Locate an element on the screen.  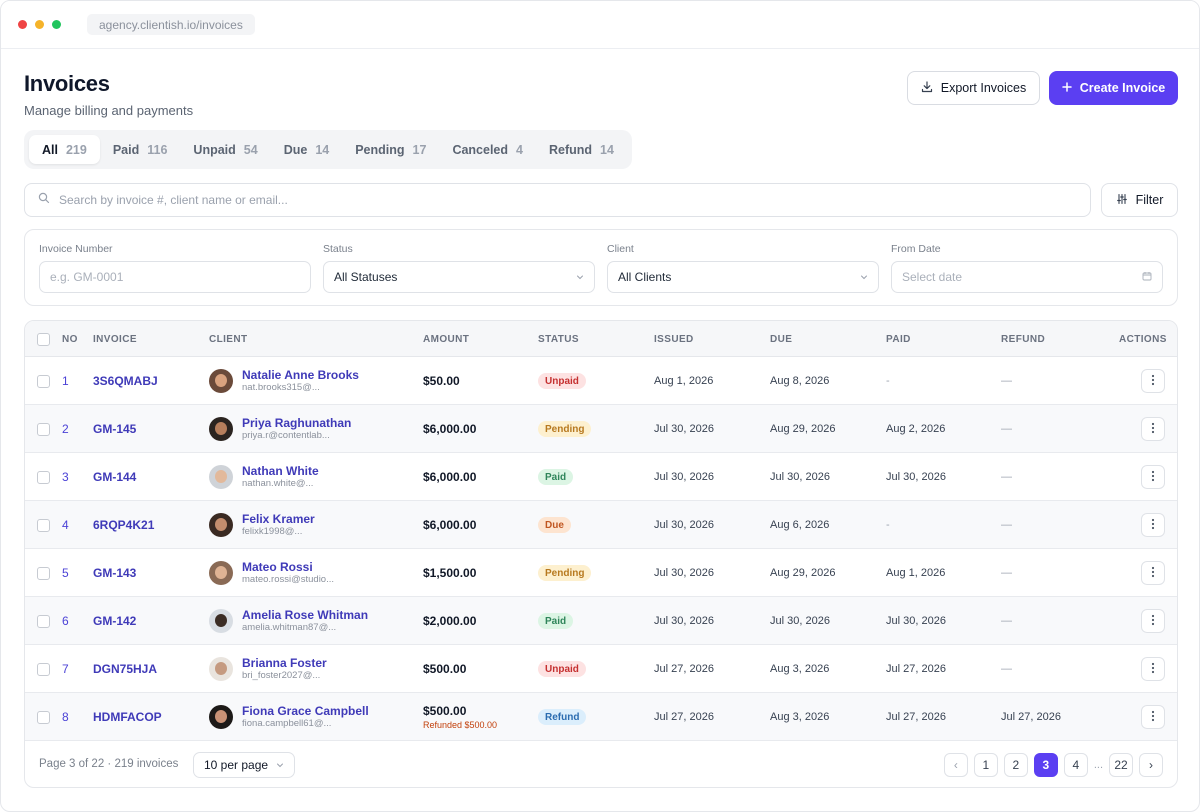
sliders-icon is located at coordinates (1122, 200).